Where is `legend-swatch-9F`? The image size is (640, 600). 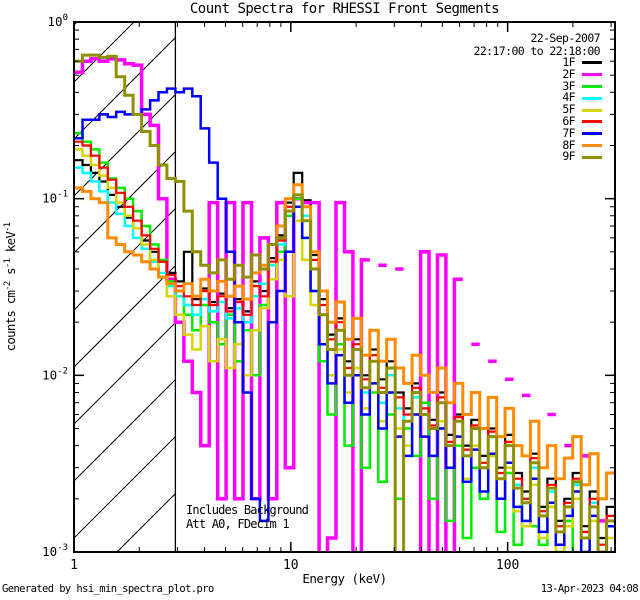
legend-swatch-9F is located at coordinates (592, 157).